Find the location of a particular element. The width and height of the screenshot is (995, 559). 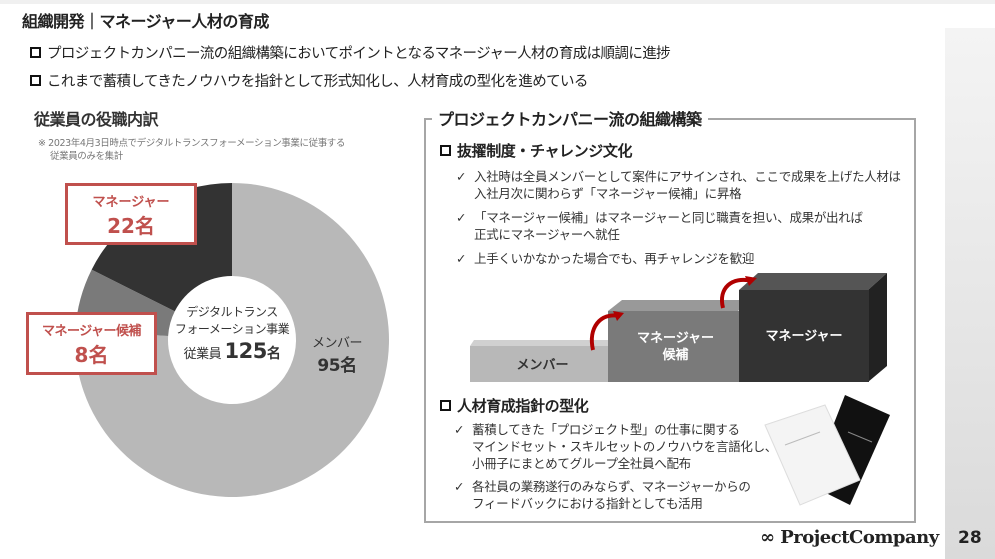

donut-center-label: デジタルトランス フォーメーション事業 従業員 125名 is located at coordinates (232, 333).